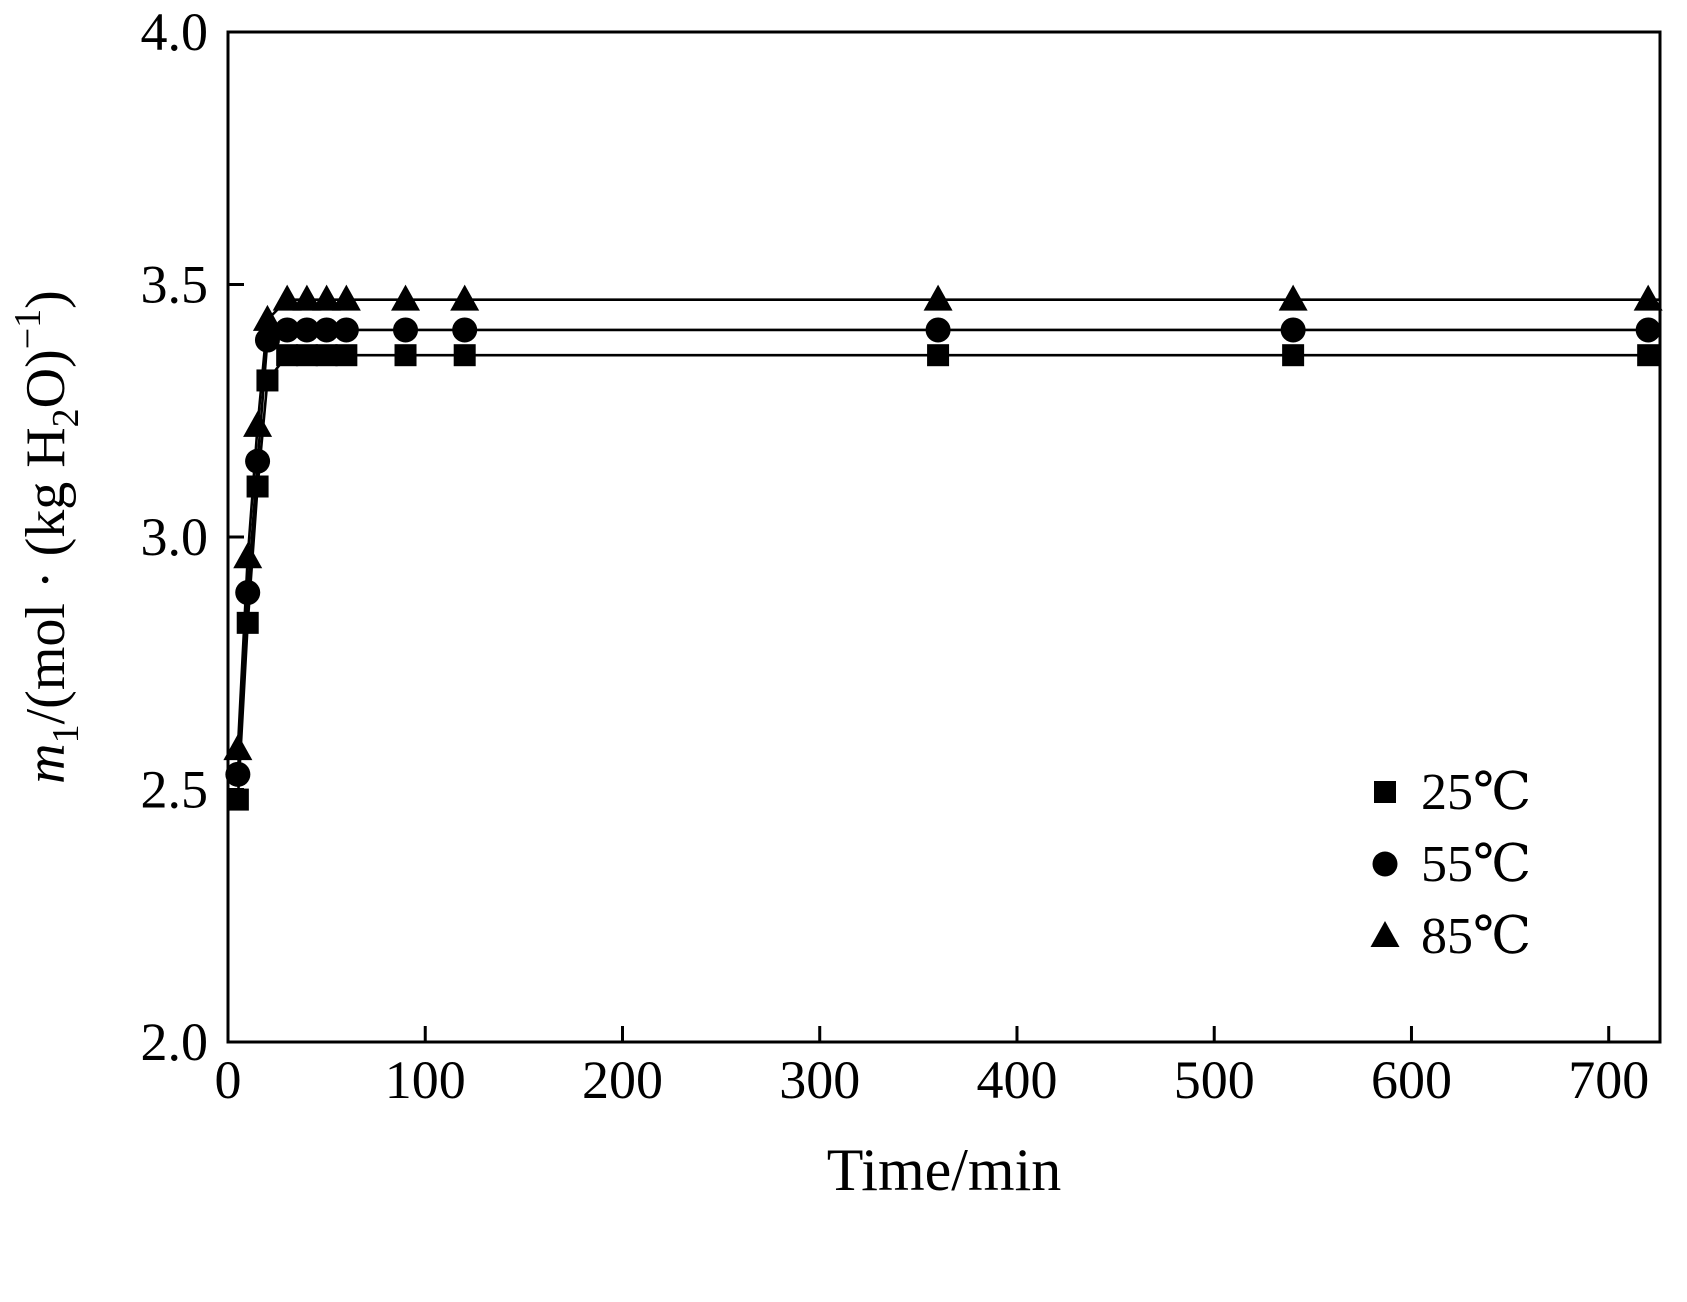 This screenshot has width=1687, height=1302. I want to click on y-tick-label: 2.5, so click(175, 790).